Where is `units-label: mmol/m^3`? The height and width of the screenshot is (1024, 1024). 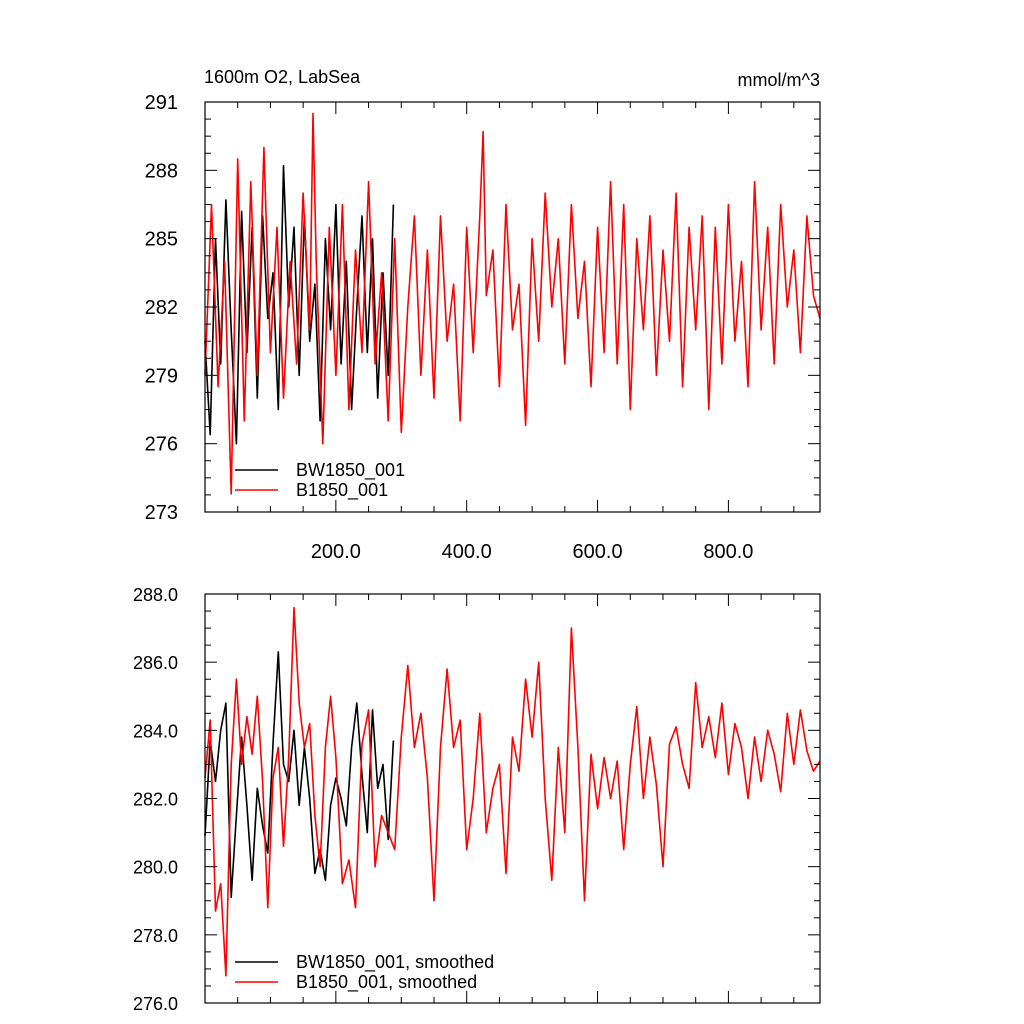
units-label: mmol/m^3 is located at coordinates (779, 80).